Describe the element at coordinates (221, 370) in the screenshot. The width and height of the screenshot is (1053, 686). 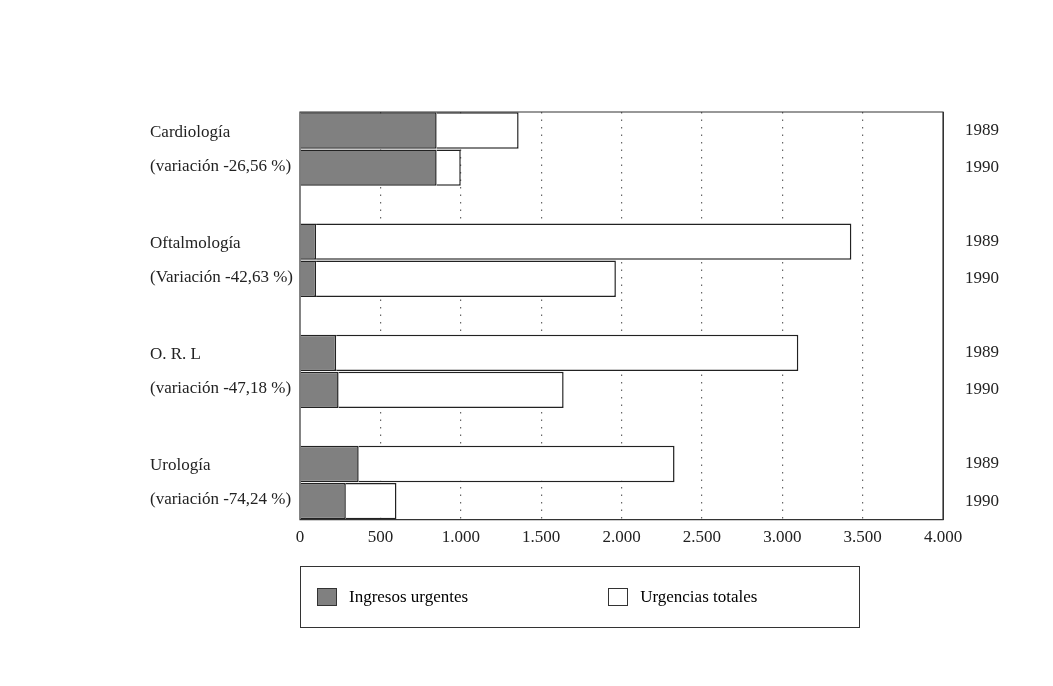
I see `text: O. R. L (variación -47,18 %)` at that location.